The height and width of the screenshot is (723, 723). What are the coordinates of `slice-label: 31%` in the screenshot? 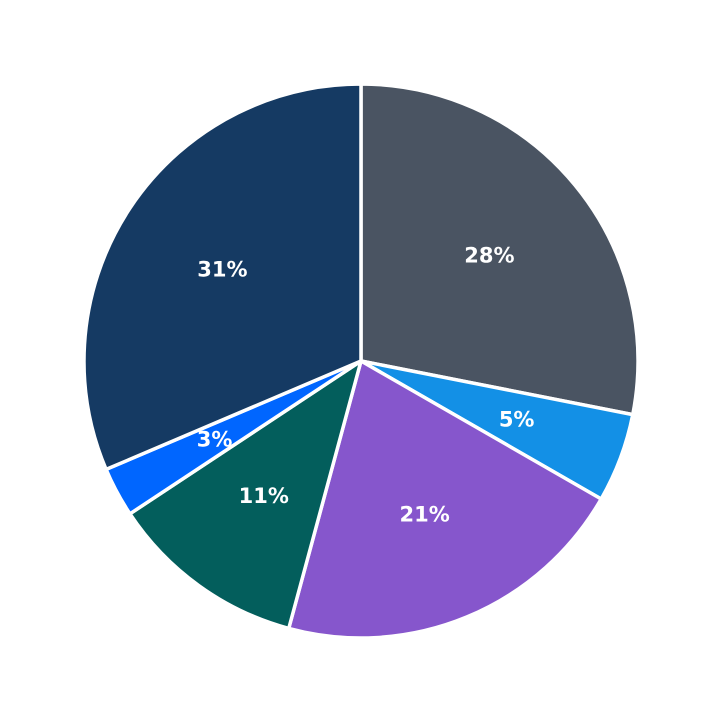 It's located at (222, 269).